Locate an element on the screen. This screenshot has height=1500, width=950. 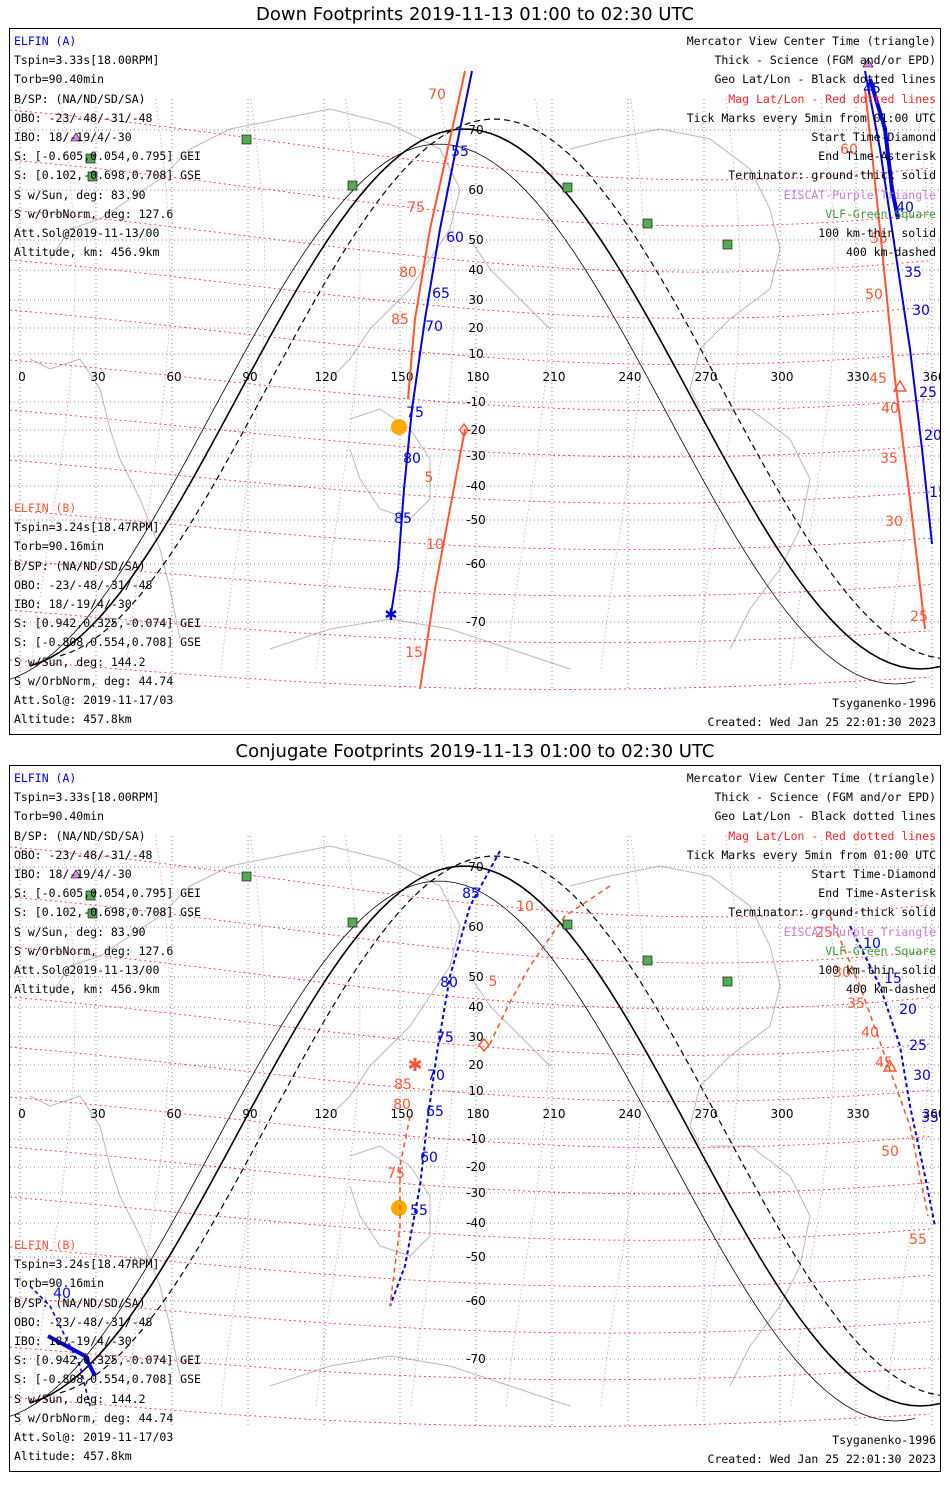
elfin-b-east-track-label: 35 is located at coordinates (889, 459).